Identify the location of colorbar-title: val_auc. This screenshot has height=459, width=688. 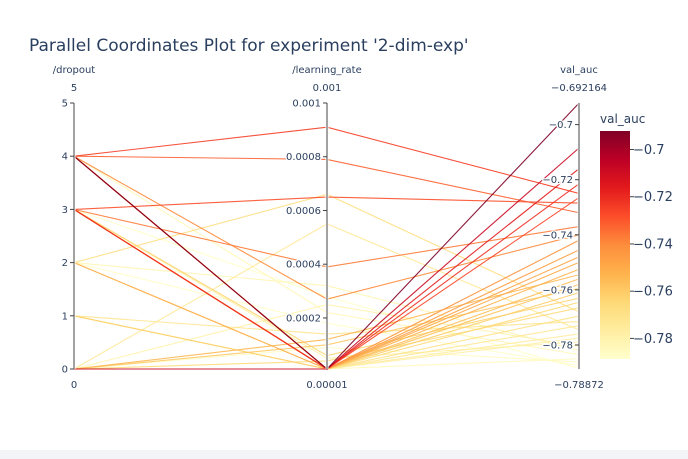
(622, 119).